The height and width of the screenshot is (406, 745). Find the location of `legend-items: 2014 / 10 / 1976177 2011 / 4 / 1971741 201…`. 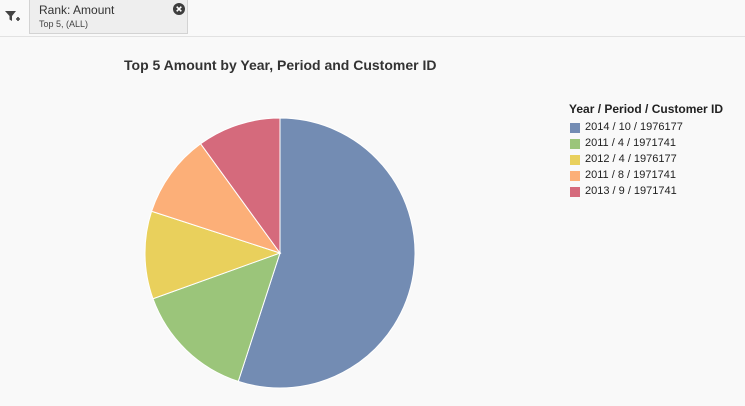

legend-items: 2014 / 10 / 1976177 2011 / 4 / 1971741 201… is located at coordinates (646, 160).